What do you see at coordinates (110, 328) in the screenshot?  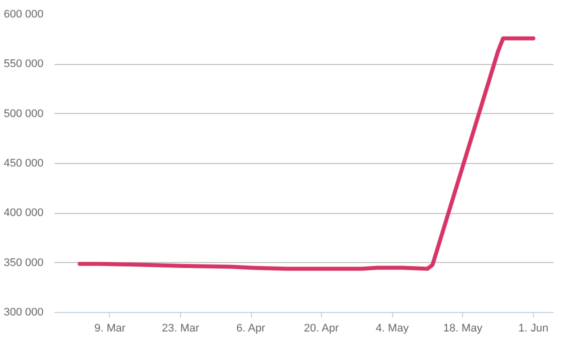 I see `x-tick-label: 9. Mar` at bounding box center [110, 328].